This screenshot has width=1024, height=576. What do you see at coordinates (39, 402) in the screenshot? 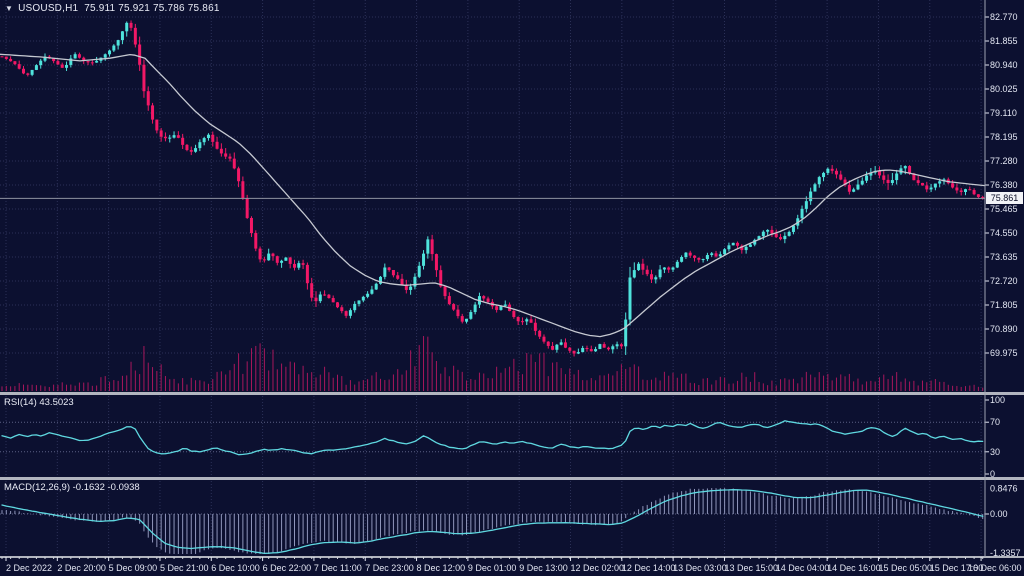
I see `rsi-indicator-label: RSI(14) 43.5023` at bounding box center [39, 402].